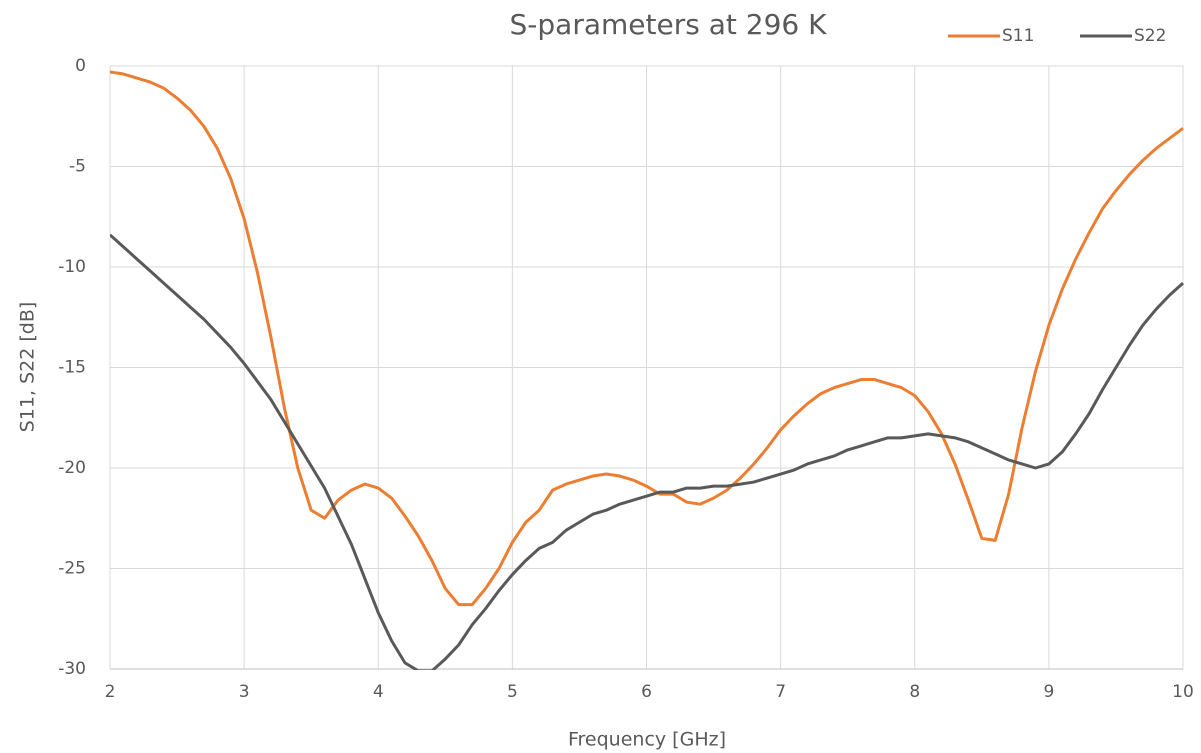 The height and width of the screenshot is (753, 1201). I want to click on x-tick-label: 4, so click(378, 692).